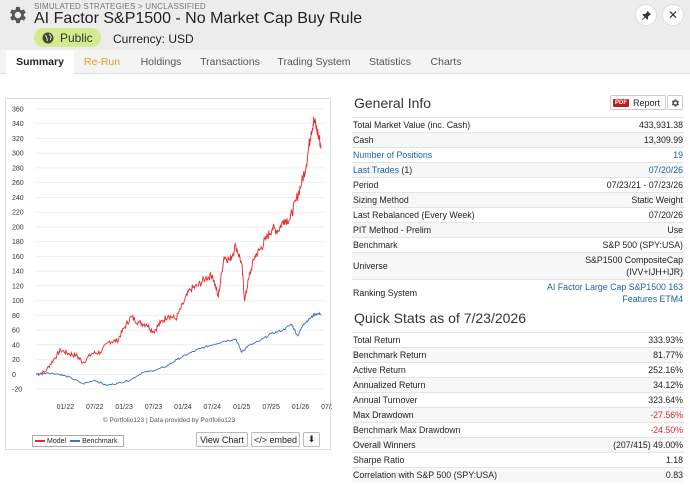  Describe the element at coordinates (18, 227) in the screenshot. I see `y-tick-label: 200` at that location.